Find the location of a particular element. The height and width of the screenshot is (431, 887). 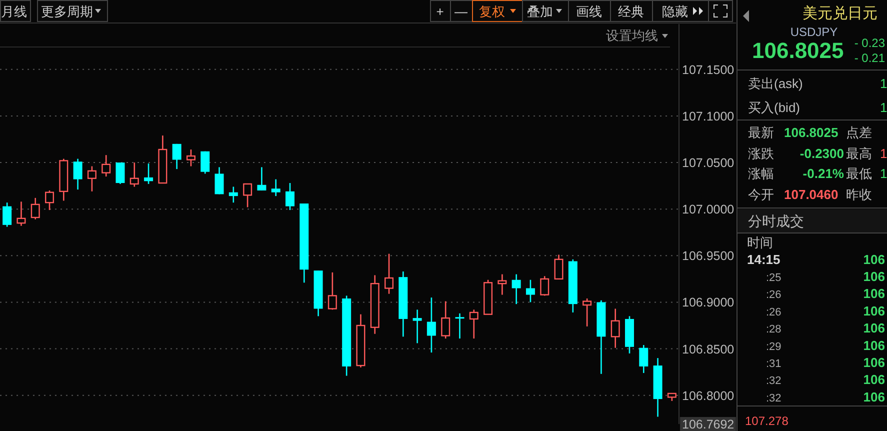

text: :28 is located at coordinates (774, 330).